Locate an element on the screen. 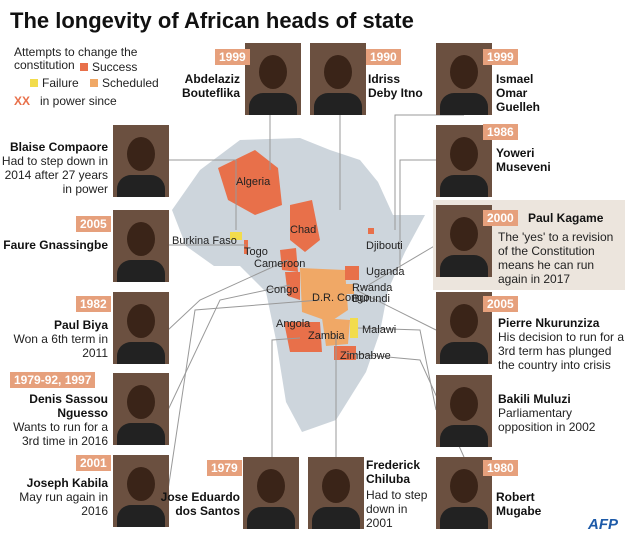 The width and height of the screenshot is (634, 542). leader-note: Wants to run for a 3rd time in 2016 is located at coordinates (60, 434).